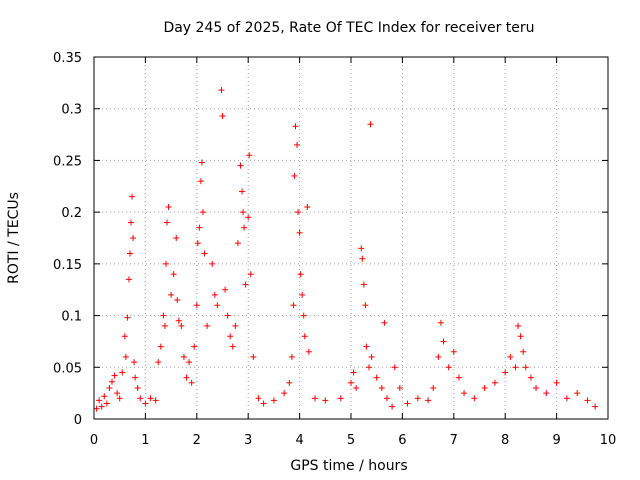 This screenshot has width=640, height=480. Describe the element at coordinates (608, 440) in the screenshot. I see `x-tick-label: 10` at that location.